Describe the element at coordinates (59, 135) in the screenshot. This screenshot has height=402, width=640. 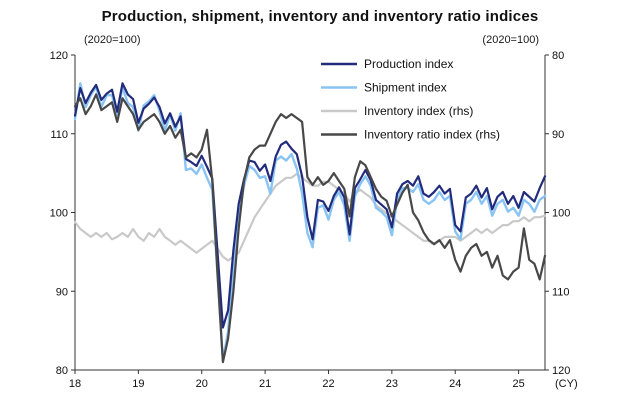
I see `left-axis-tick-label: 110` at that location.